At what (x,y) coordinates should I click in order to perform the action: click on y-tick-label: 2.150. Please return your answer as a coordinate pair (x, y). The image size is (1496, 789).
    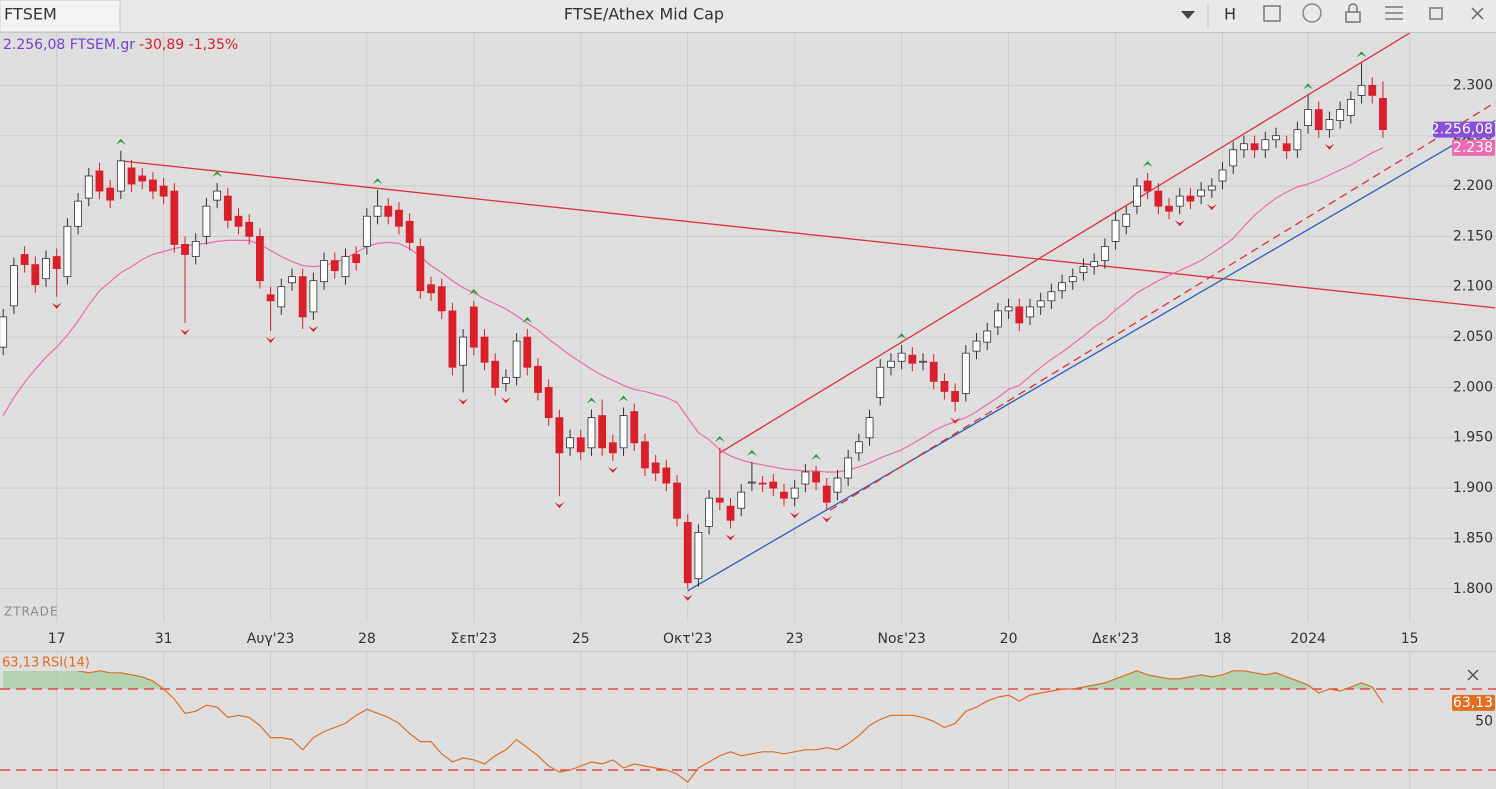
    Looking at the image, I should click on (1473, 236).